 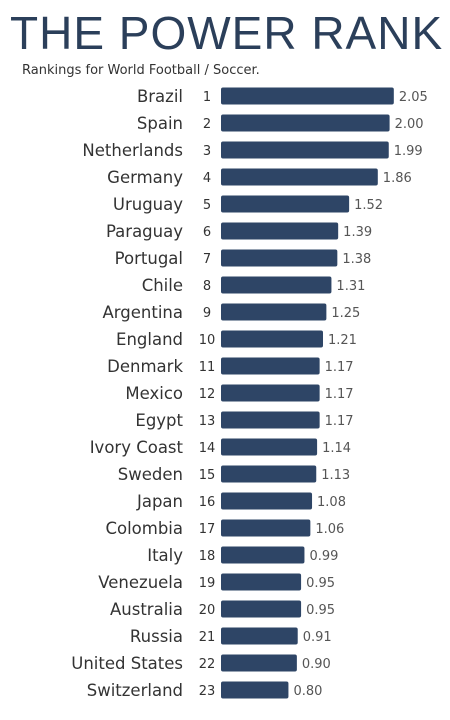 I want to click on rank-label-japan: 16, so click(x=207, y=502).